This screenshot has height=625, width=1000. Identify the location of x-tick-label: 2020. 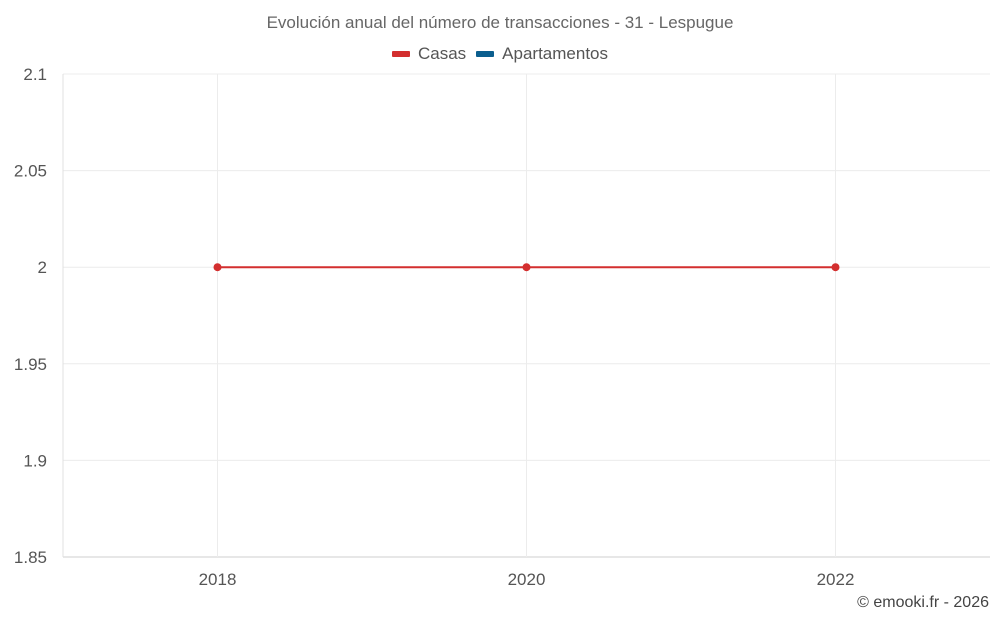
(527, 579).